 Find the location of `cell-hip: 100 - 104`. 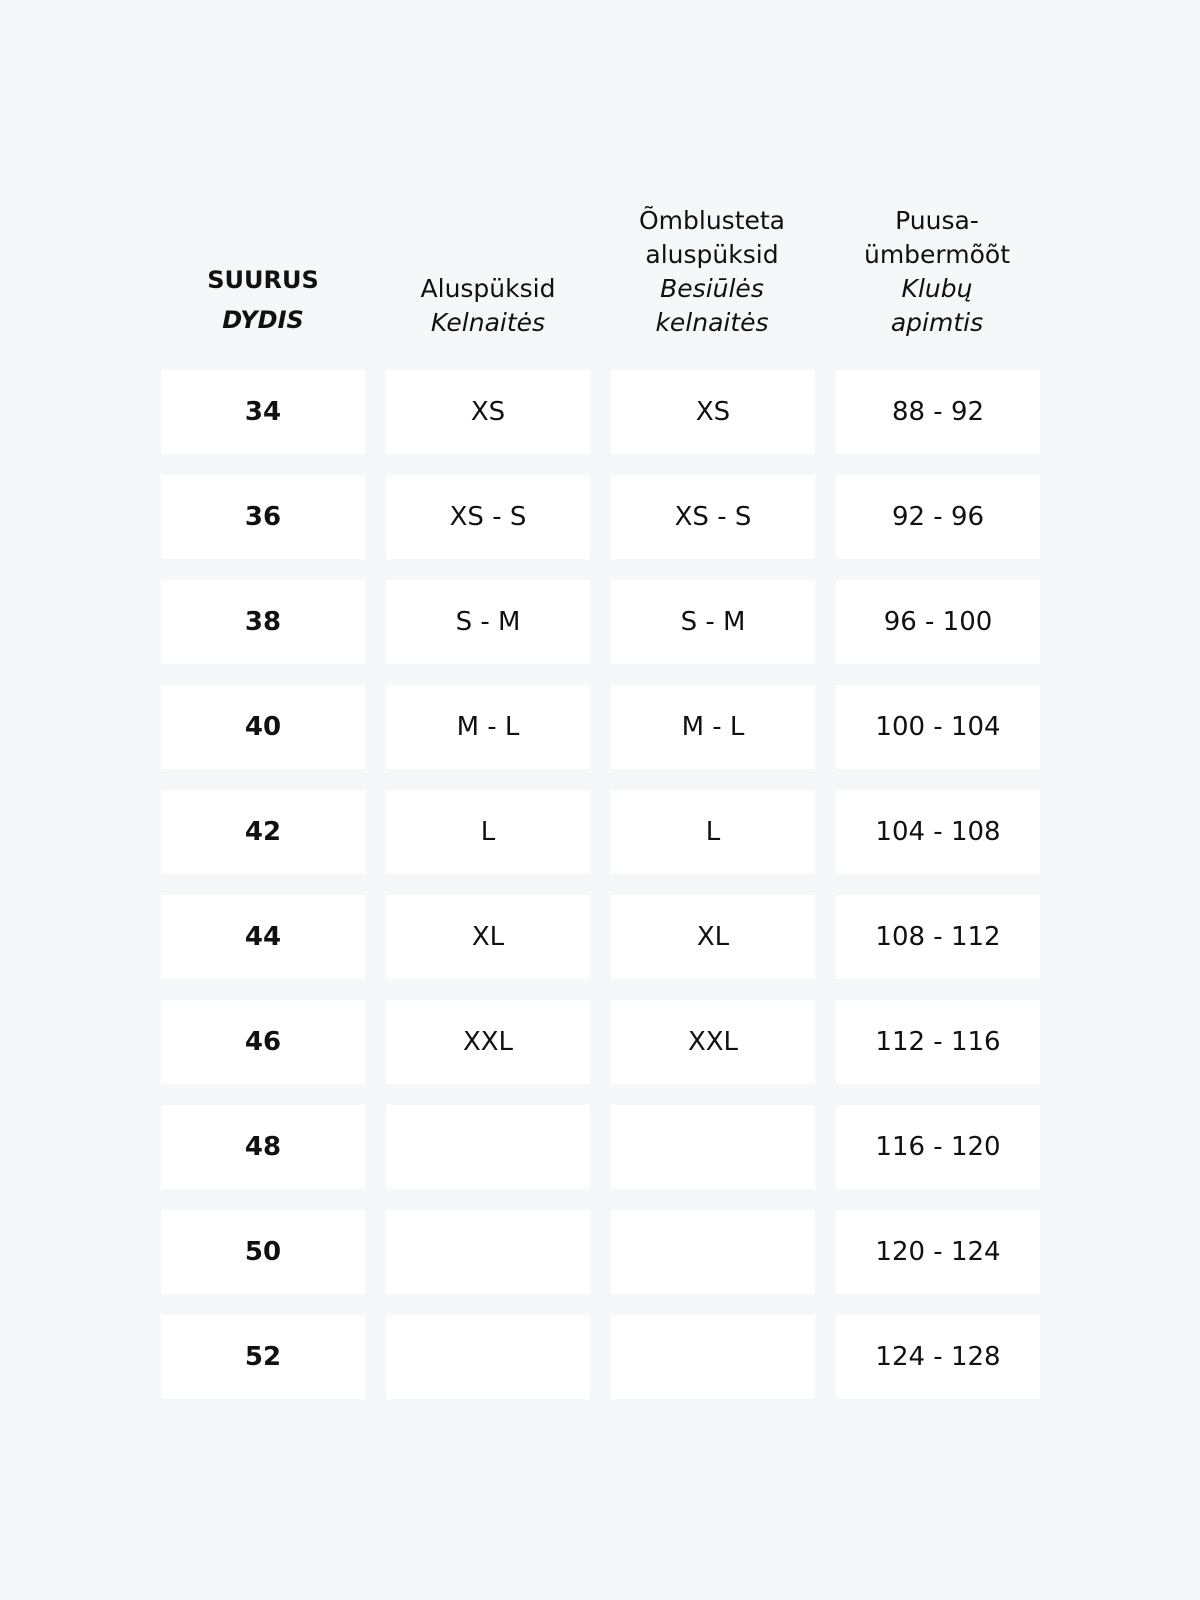

cell-hip: 100 - 104 is located at coordinates (938, 727).